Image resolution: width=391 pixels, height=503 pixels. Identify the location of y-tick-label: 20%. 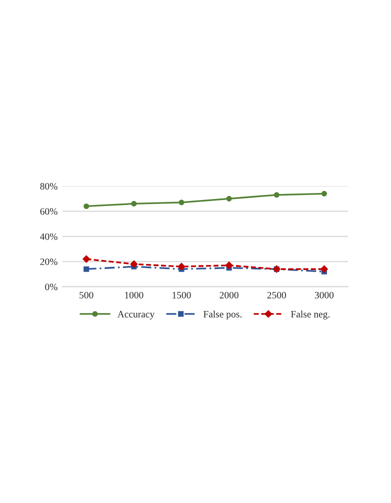
(49, 262).